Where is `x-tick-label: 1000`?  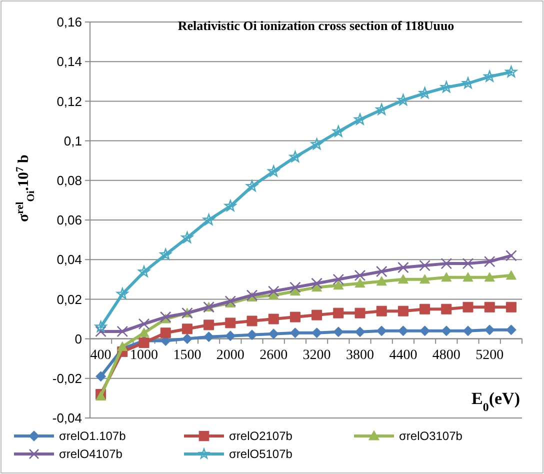
x-tick-label: 1000 is located at coordinates (144, 355).